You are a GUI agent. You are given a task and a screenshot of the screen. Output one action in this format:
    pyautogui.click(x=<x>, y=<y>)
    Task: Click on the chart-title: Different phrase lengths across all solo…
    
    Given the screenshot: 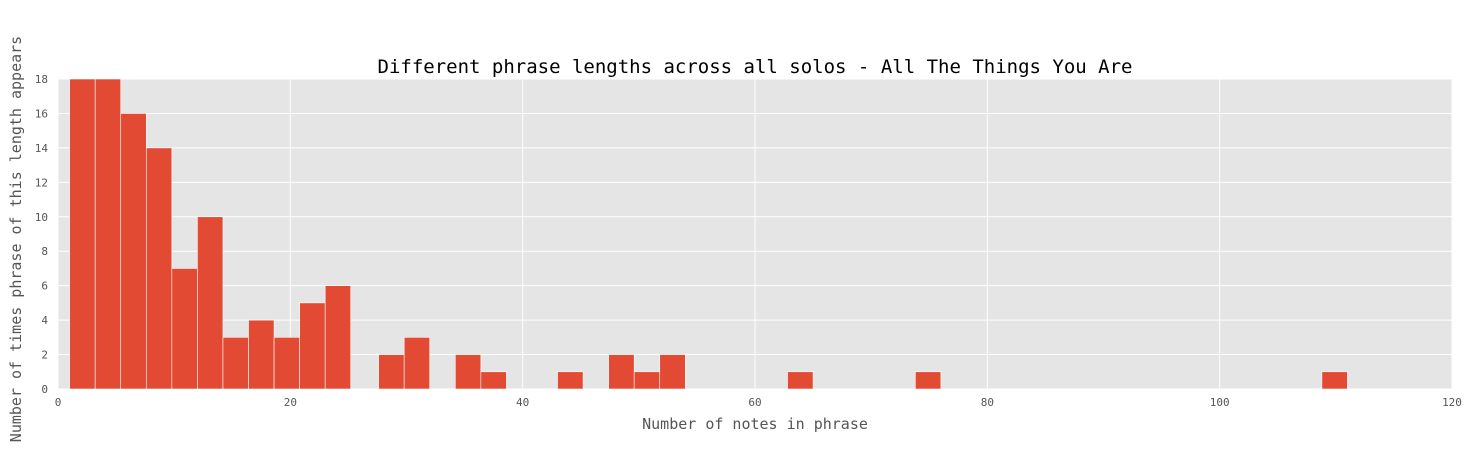 What is the action you would take?
    pyautogui.click(x=755, y=67)
    